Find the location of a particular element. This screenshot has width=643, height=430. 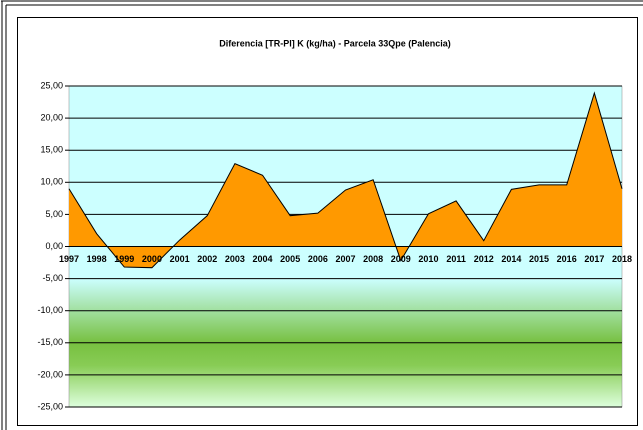

x-tick-label: 2018 is located at coordinates (622, 259).